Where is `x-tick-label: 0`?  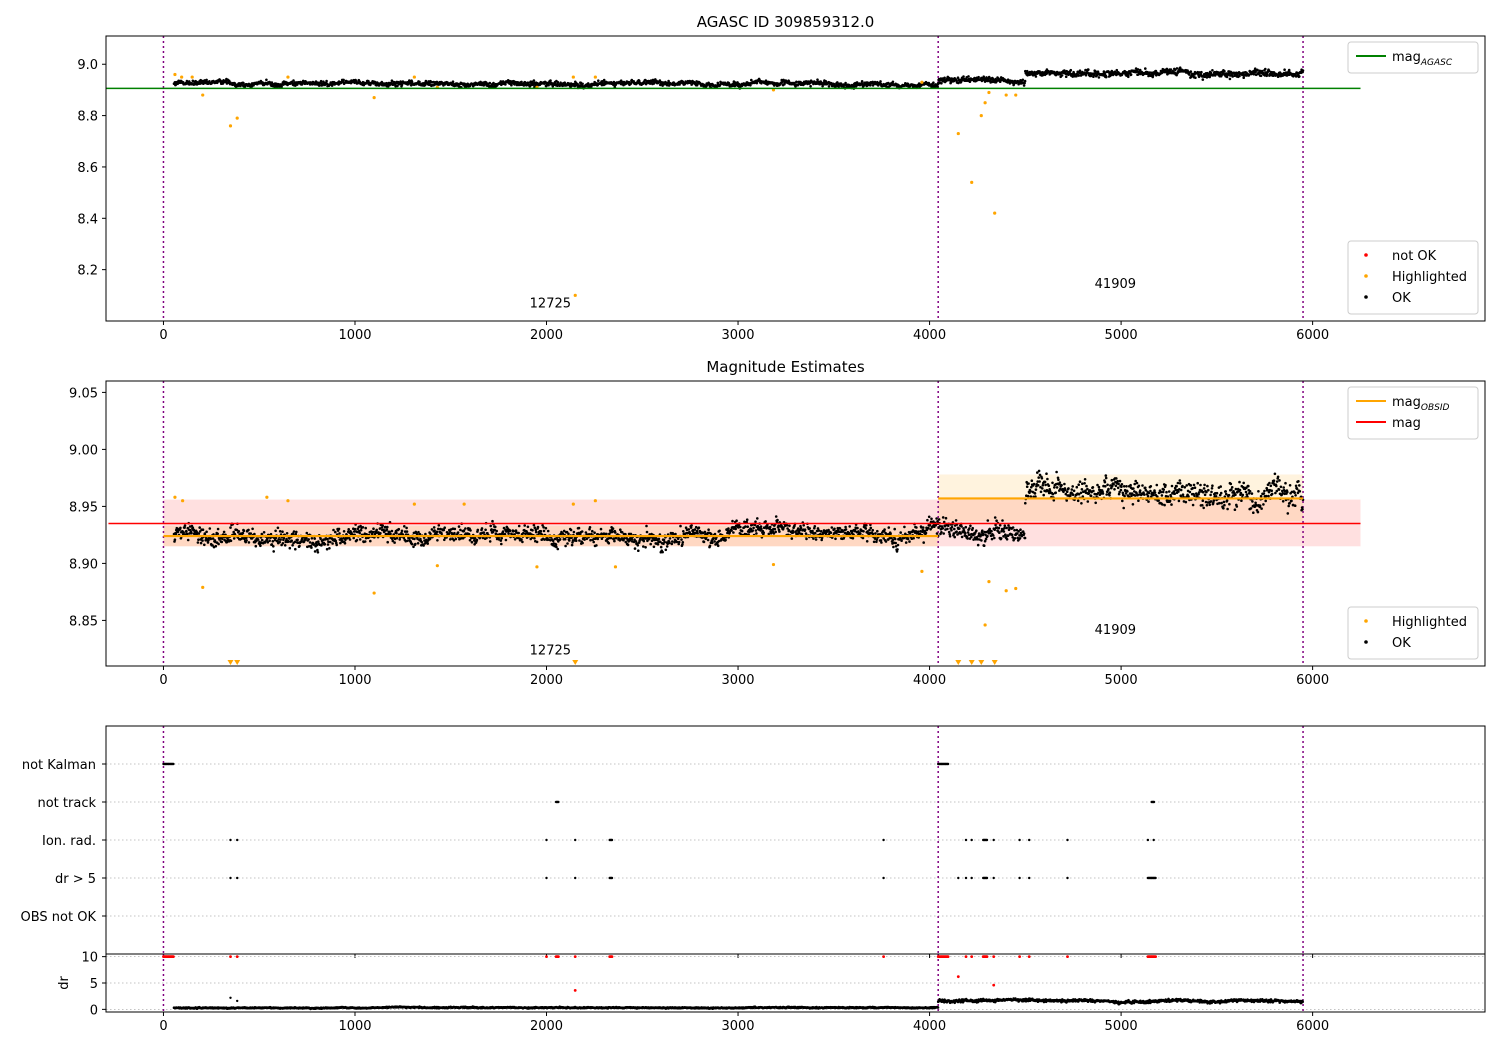 x-tick-label: 0 is located at coordinates (163, 335).